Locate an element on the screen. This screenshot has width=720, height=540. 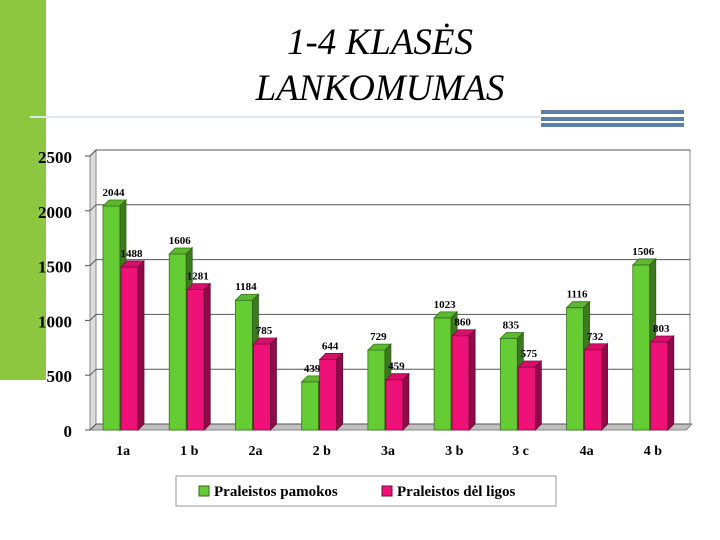
legend-box is located at coordinates (366, 491).